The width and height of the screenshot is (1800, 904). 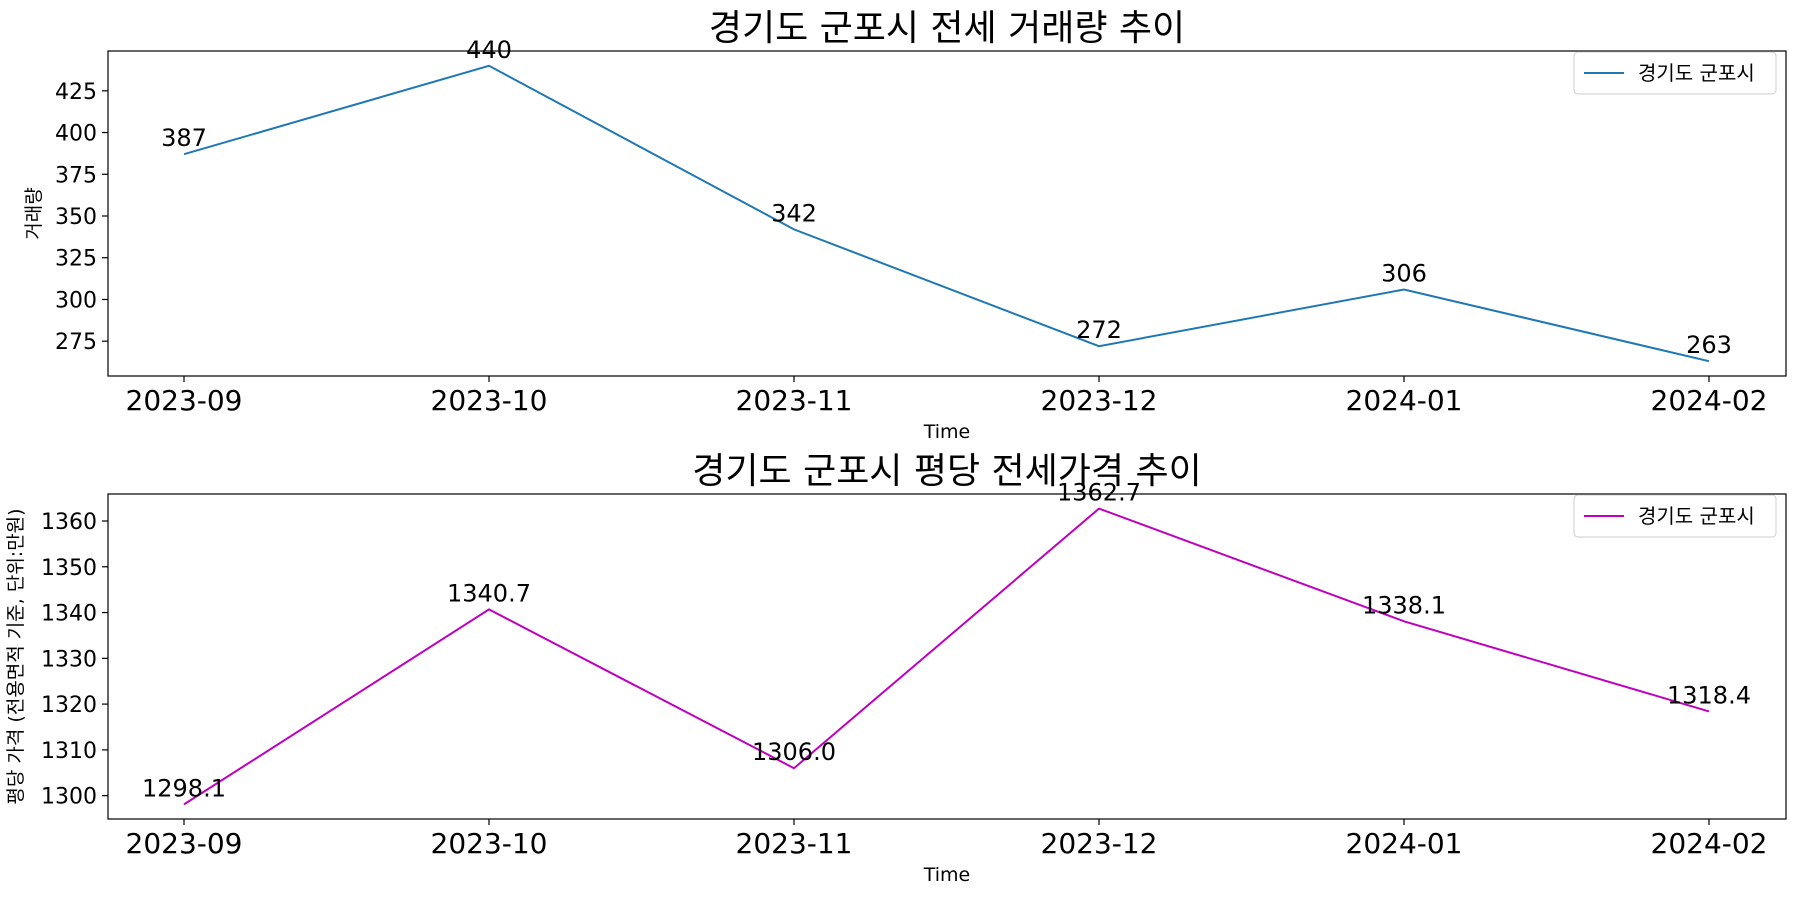 What do you see at coordinates (794, 213) in the screenshot?
I see `data-label: 342` at bounding box center [794, 213].